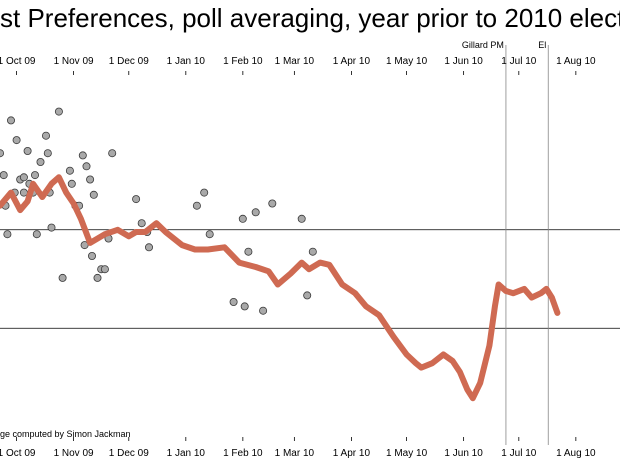 Image resolution: width=620 pixels, height=465 pixels. Describe the element at coordinates (576, 61) in the screenshot. I see `x-tick-top-label-10: 1 Aug 10` at that location.